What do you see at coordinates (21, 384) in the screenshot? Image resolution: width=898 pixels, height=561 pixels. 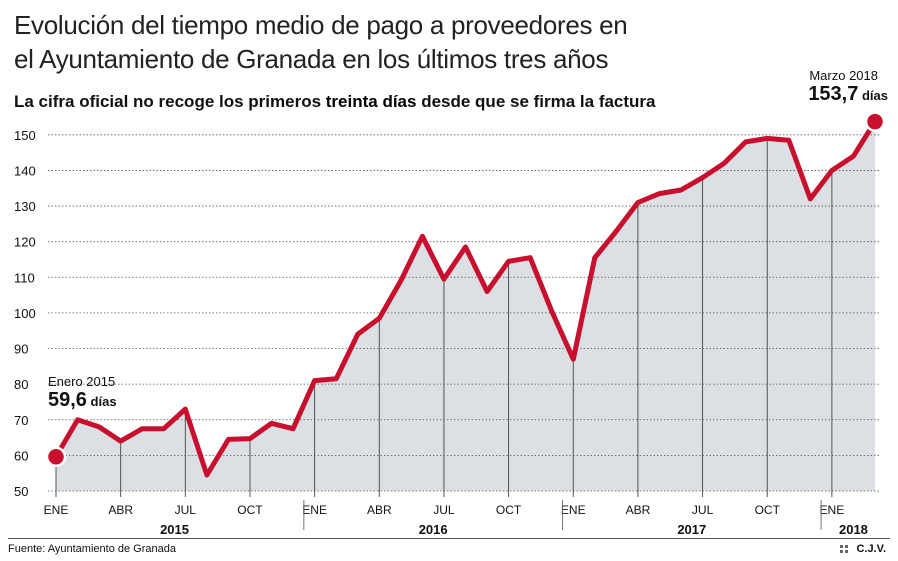 I see `y-tick-label: 80` at bounding box center [21, 384].